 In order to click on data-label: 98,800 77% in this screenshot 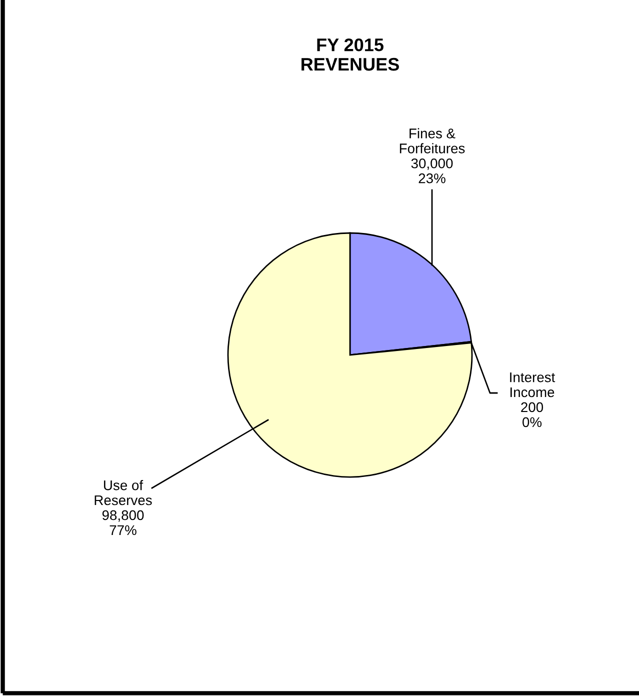, I will do `click(123, 523)`.